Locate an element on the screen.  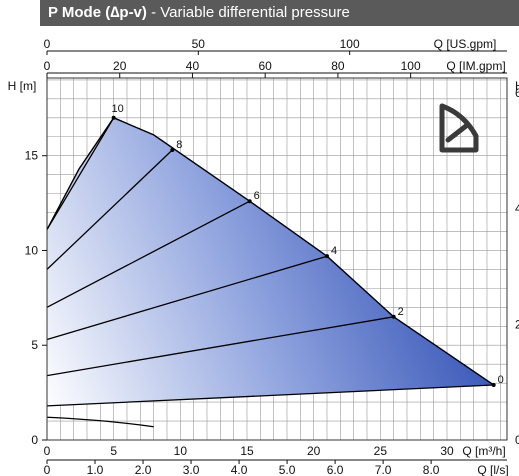
im-gpm-tick-label: 0 is located at coordinates (47, 66).